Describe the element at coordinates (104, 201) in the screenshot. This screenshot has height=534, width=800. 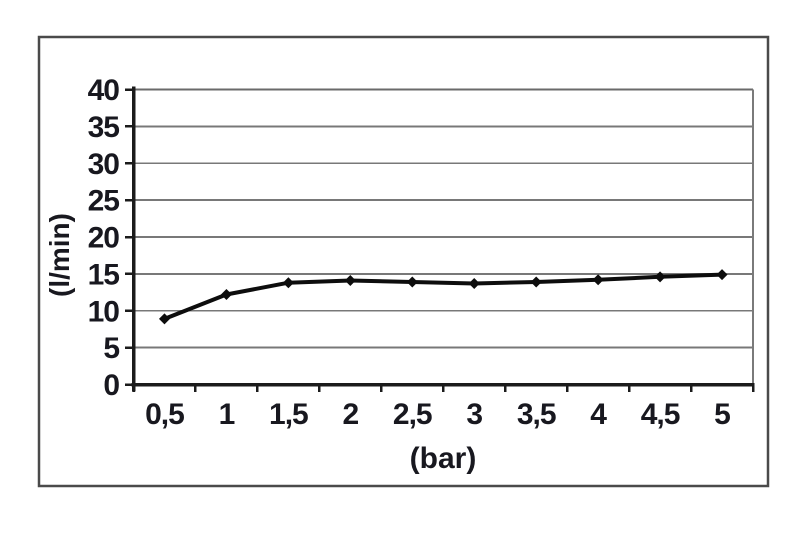
I see `y-tick-label: 25` at that location.